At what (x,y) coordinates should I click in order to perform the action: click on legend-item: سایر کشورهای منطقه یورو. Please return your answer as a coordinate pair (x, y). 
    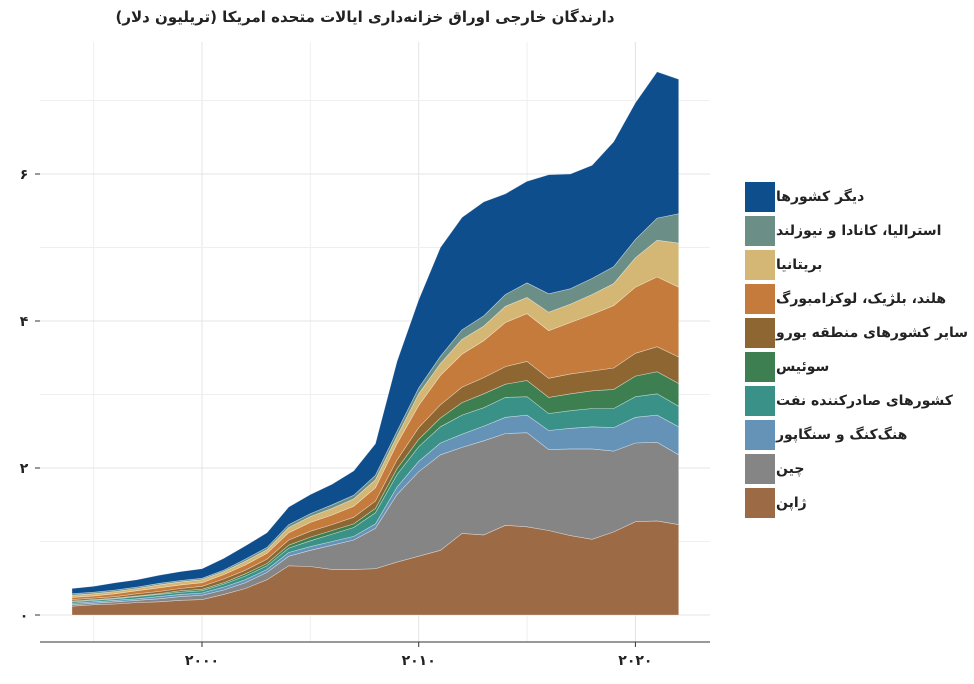
    Looking at the image, I should click on (856, 333).